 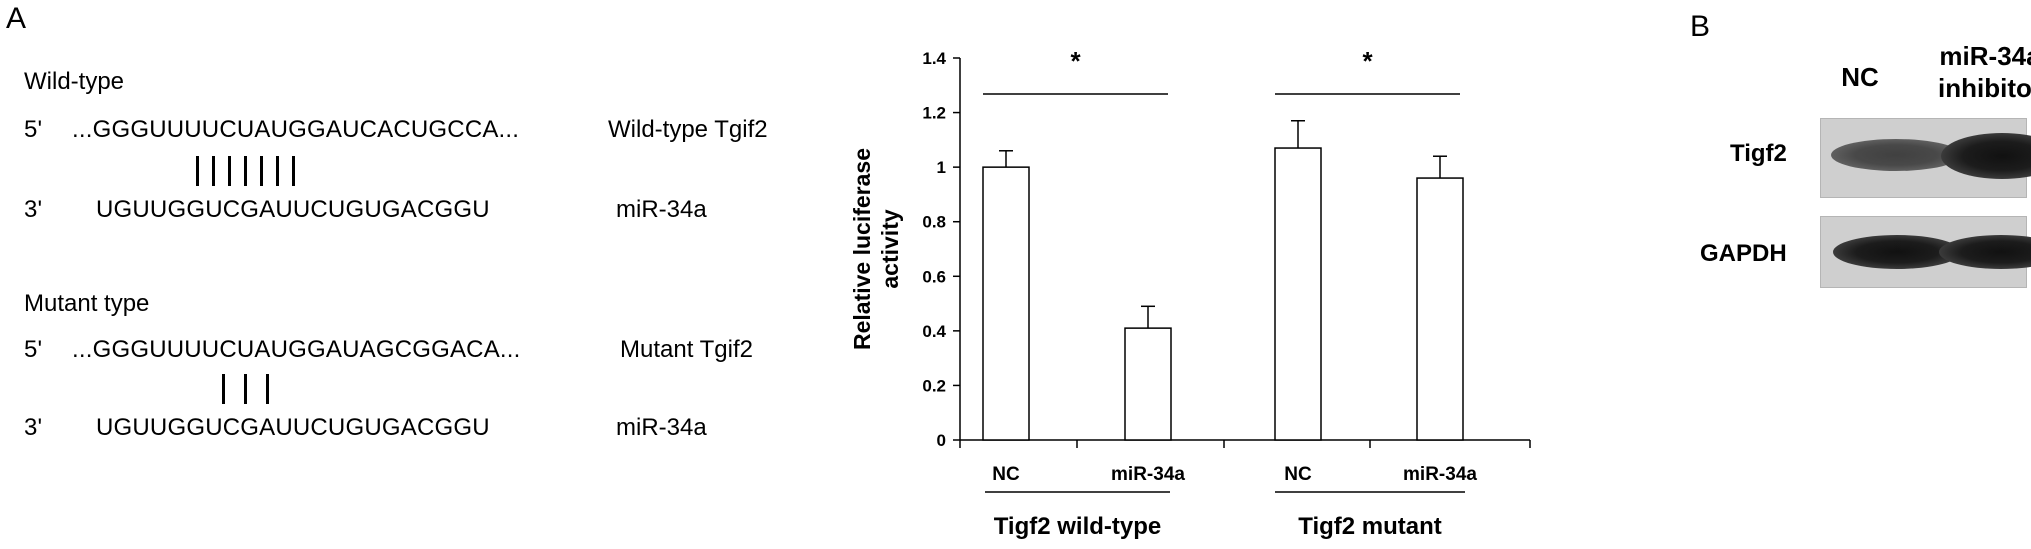 What do you see at coordinates (941, 167) in the screenshot?
I see `y-tick-label: 1` at bounding box center [941, 167].